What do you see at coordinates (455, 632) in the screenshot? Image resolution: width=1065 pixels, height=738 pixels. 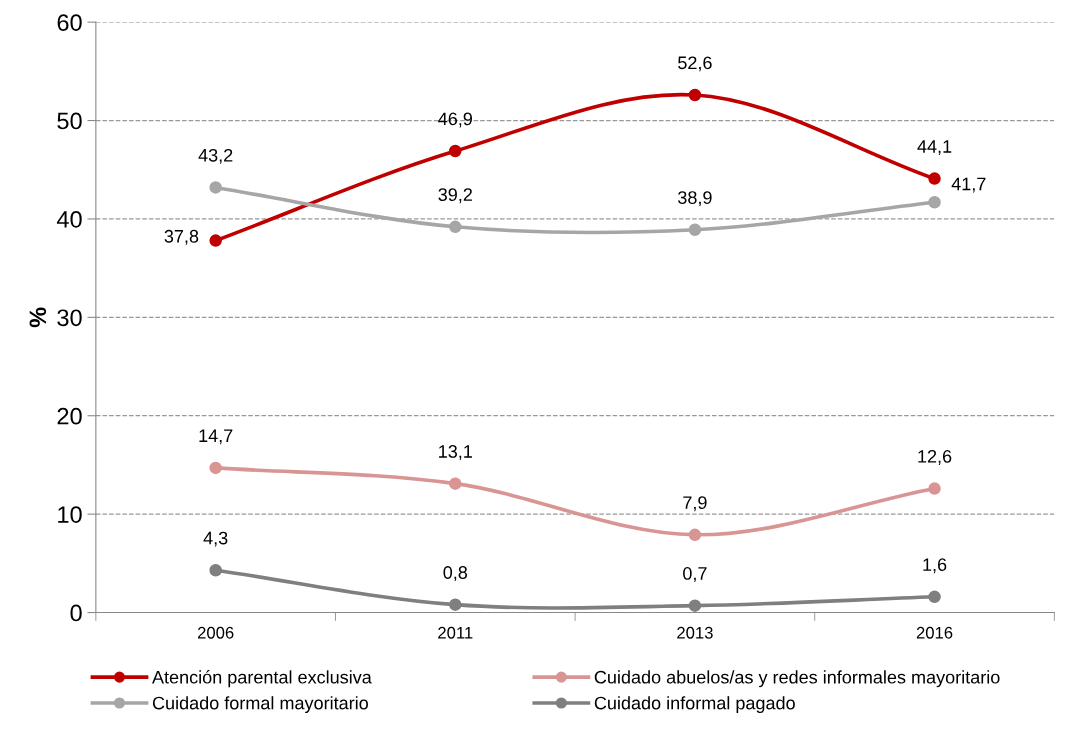 I see `x-tick-label: 2011` at bounding box center [455, 632].